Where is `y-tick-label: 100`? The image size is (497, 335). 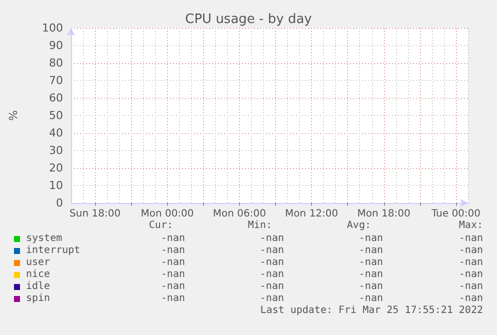 y-tick-label: 100 is located at coordinates (52, 28).